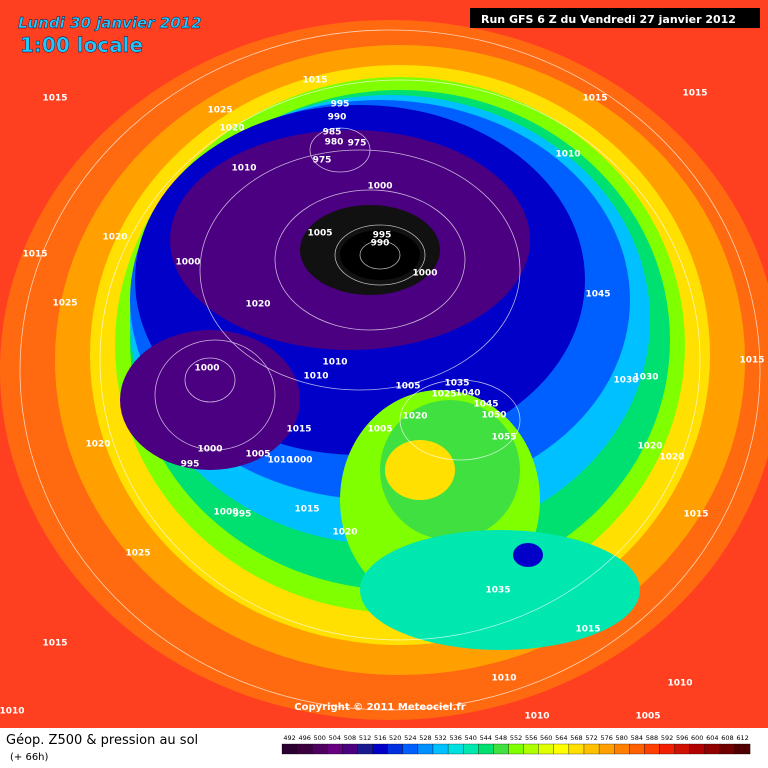 This screenshot has height=768, width=768. Describe the element at coordinates (335, 738) in the screenshot. I see `legend-label: 504` at that location.